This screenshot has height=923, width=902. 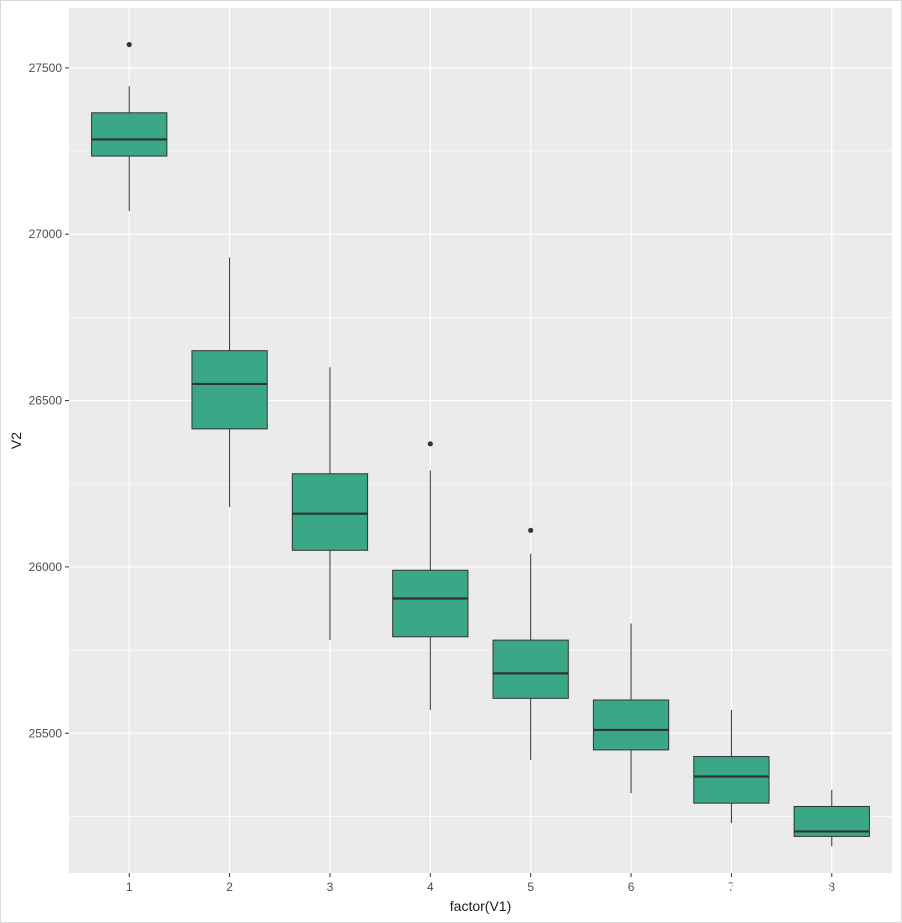 I want to click on x-tick-label: 1, so click(x=129, y=887).